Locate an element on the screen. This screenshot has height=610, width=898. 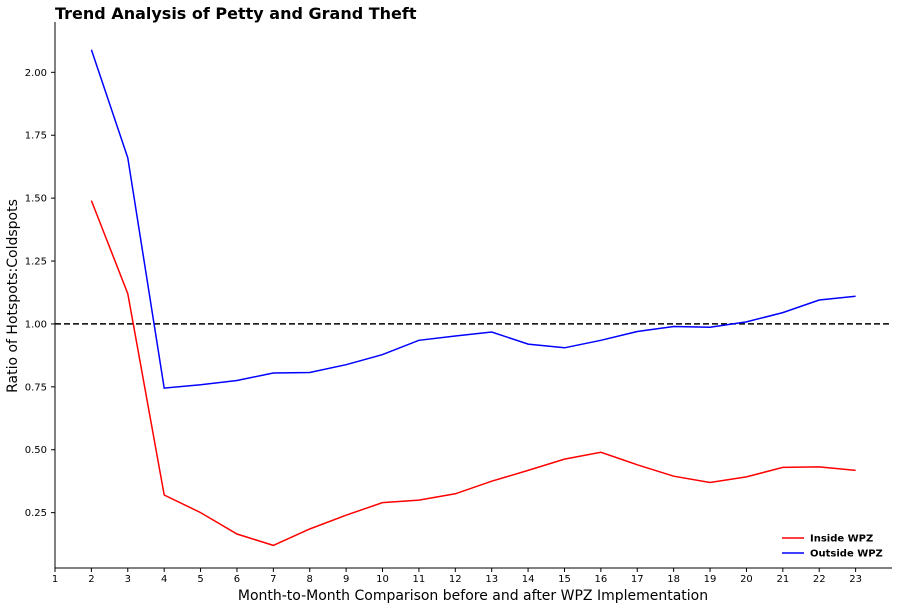
x-tick-label: 10 is located at coordinates (382, 579).